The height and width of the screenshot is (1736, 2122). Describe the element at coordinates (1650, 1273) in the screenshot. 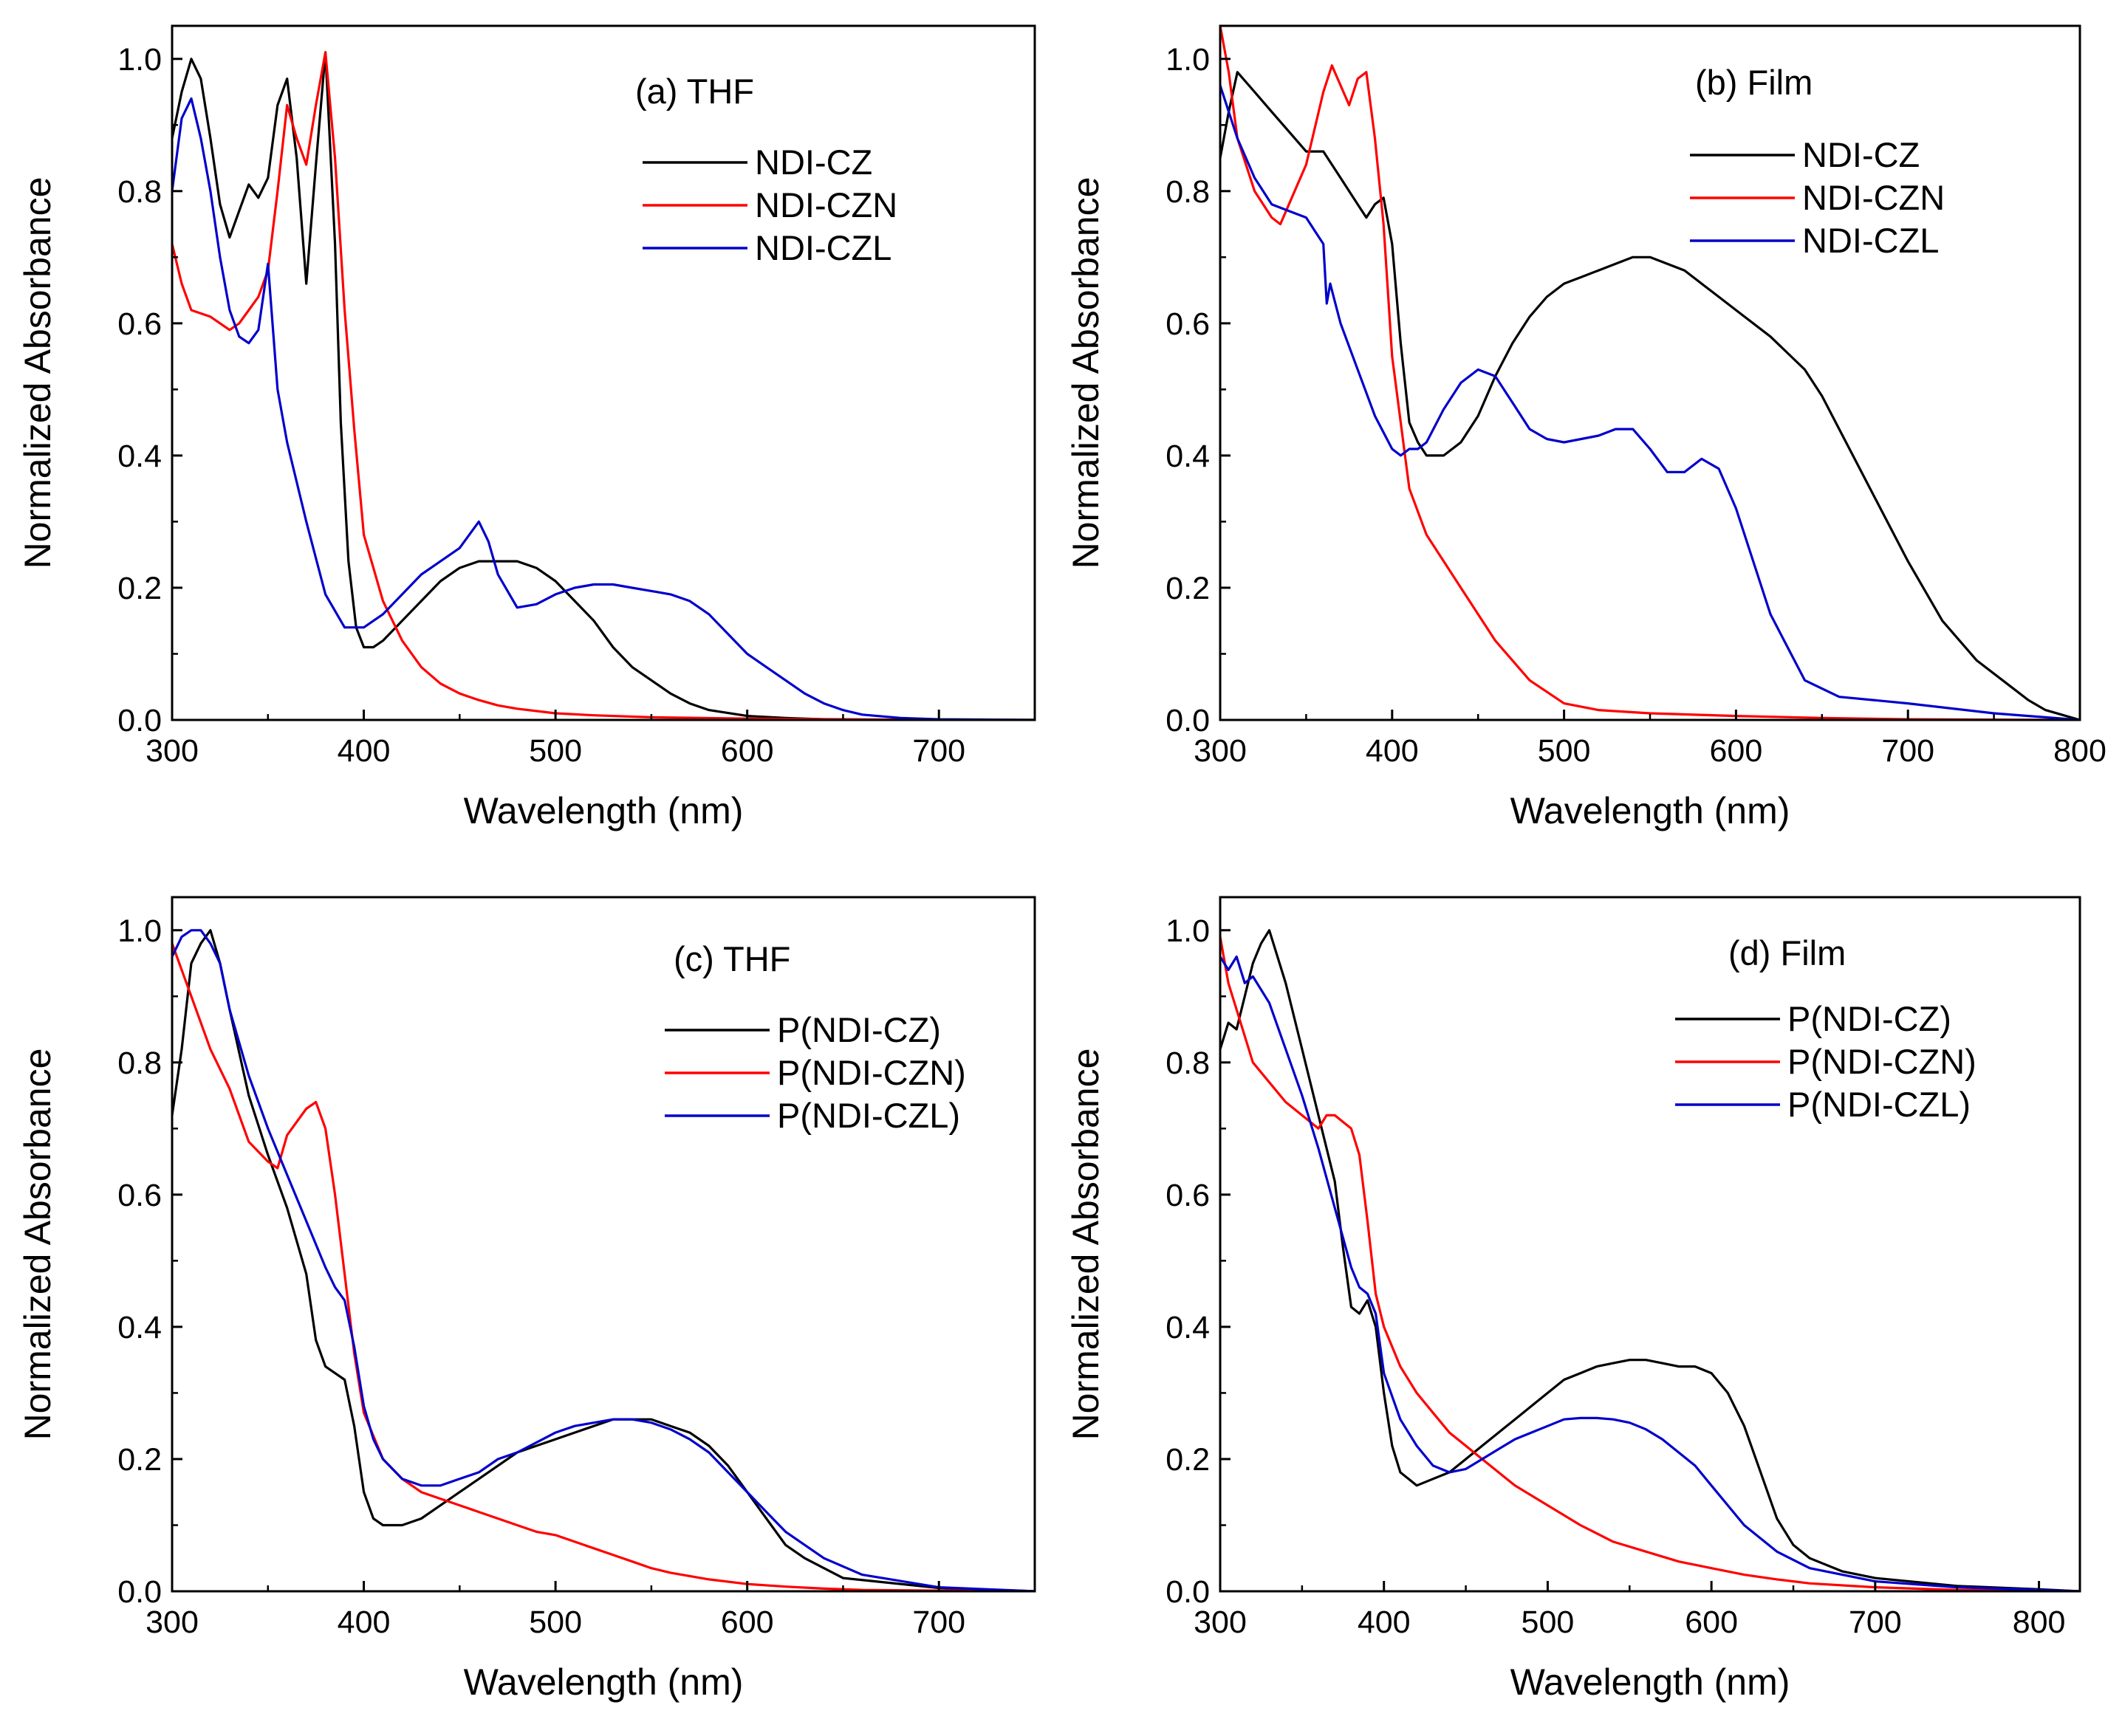

I see `series-line-p-ndi-czl` at that location.